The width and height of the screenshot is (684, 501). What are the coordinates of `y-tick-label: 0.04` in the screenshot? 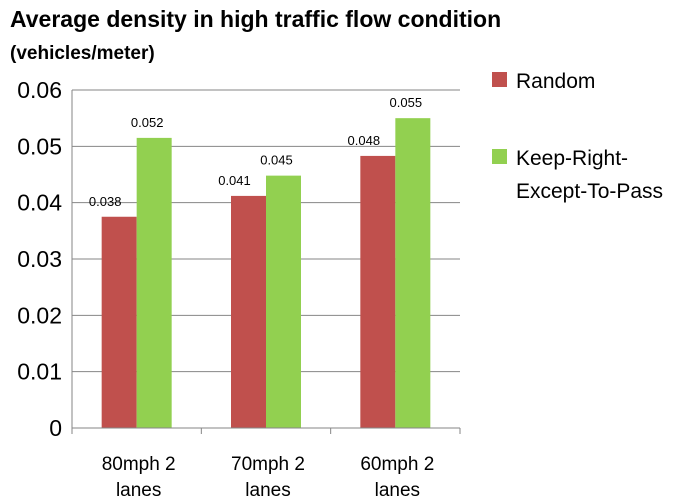 It's located at (39, 203).